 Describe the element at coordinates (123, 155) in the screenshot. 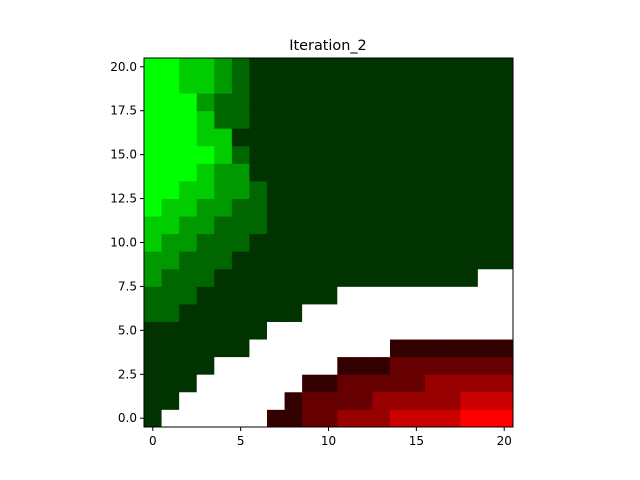

I see `y-tick-label: 15.0` at that location.